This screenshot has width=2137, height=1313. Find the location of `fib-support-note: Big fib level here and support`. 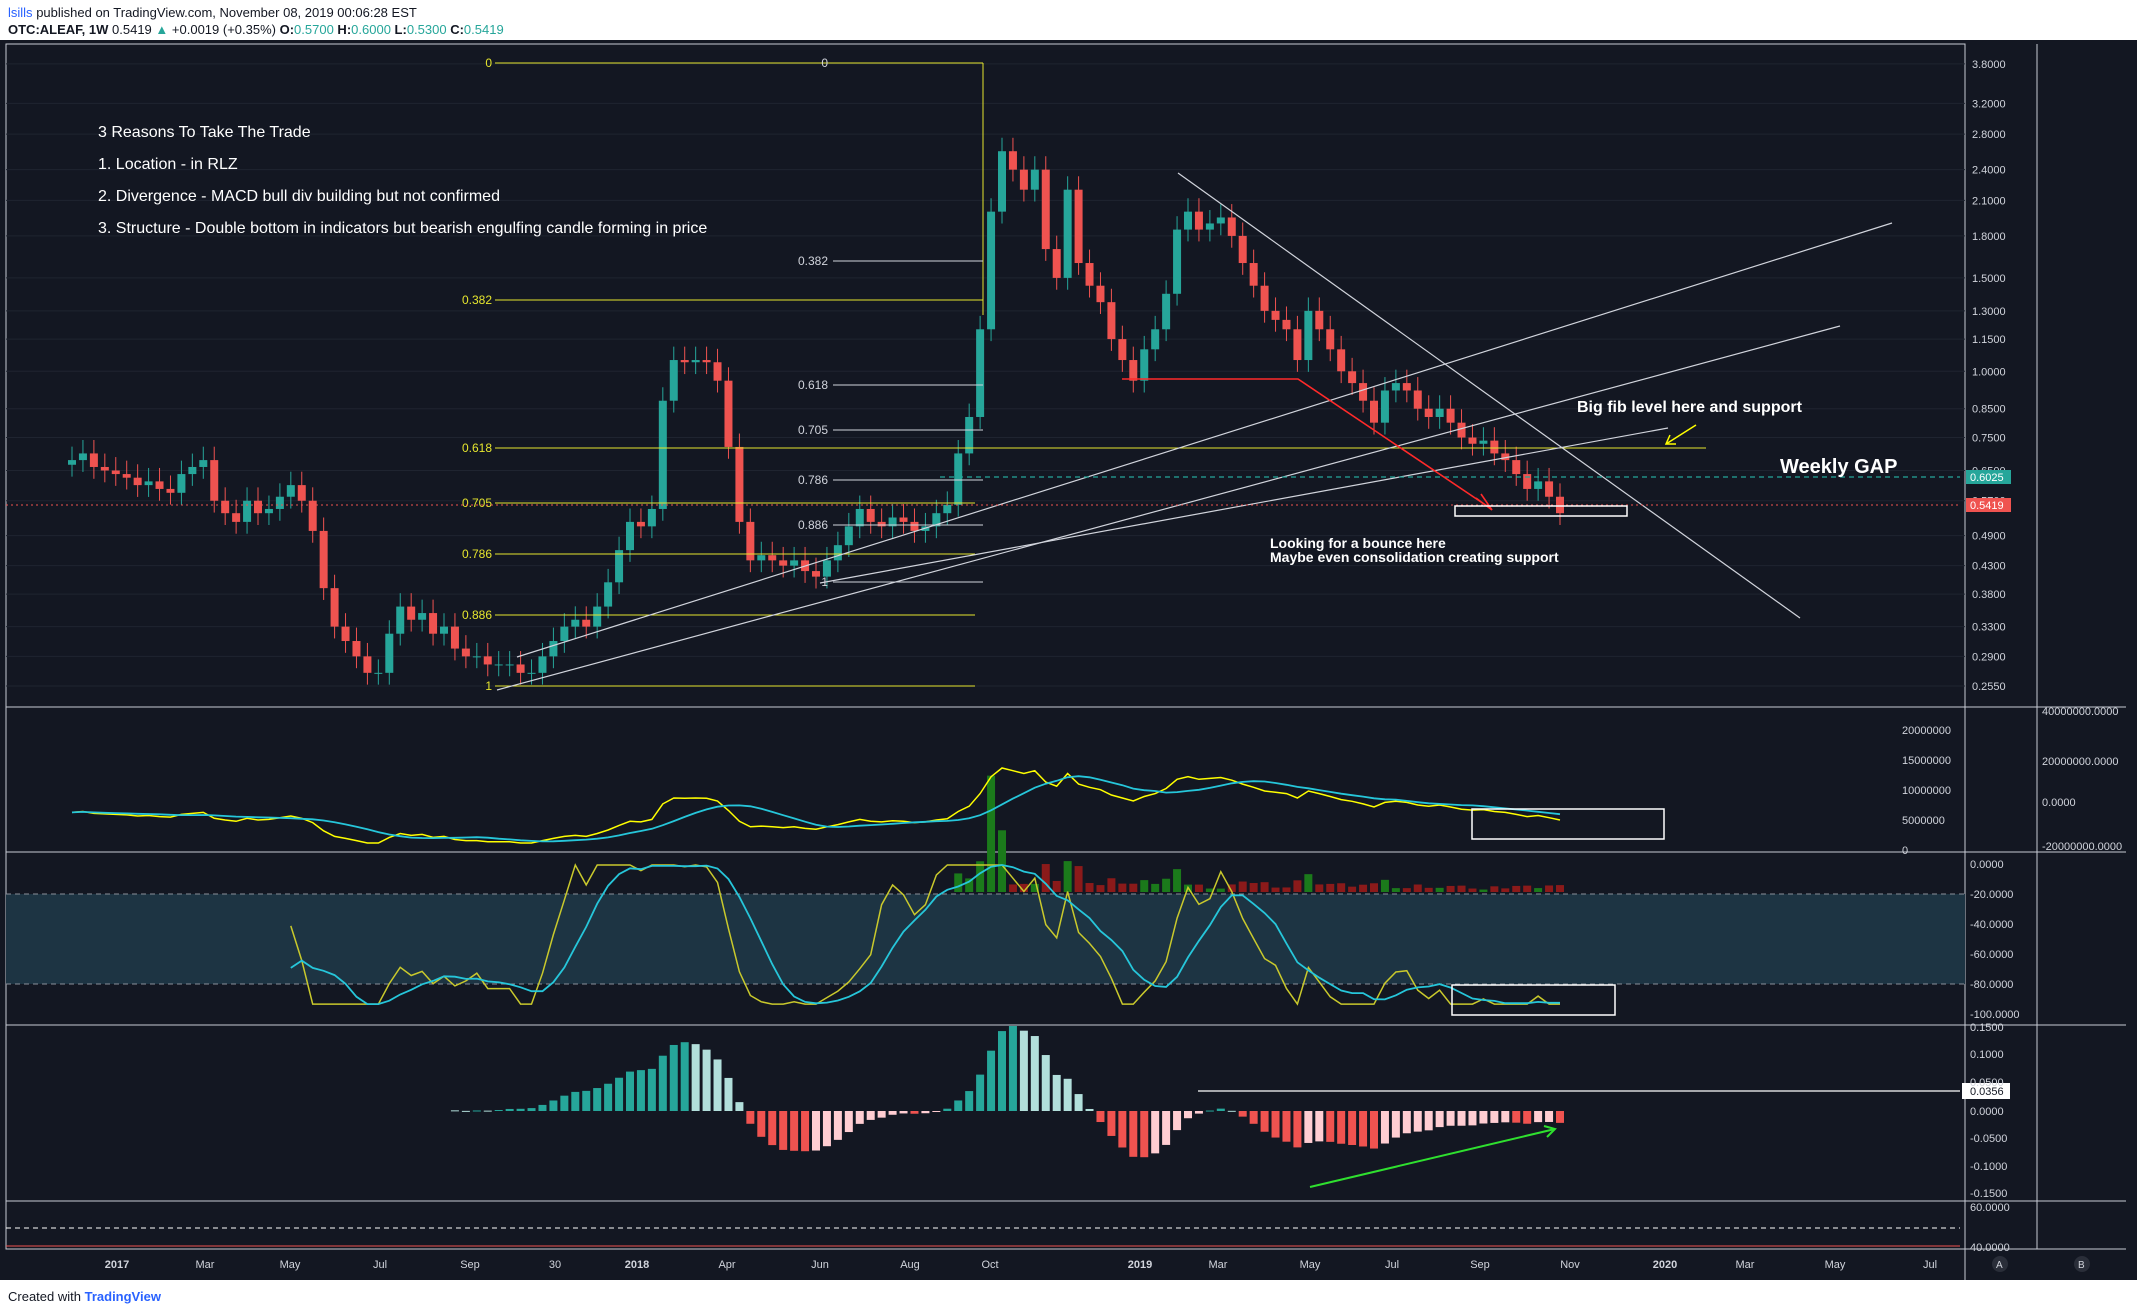

fib-support-note: Big fib level here and support is located at coordinates (1690, 407).